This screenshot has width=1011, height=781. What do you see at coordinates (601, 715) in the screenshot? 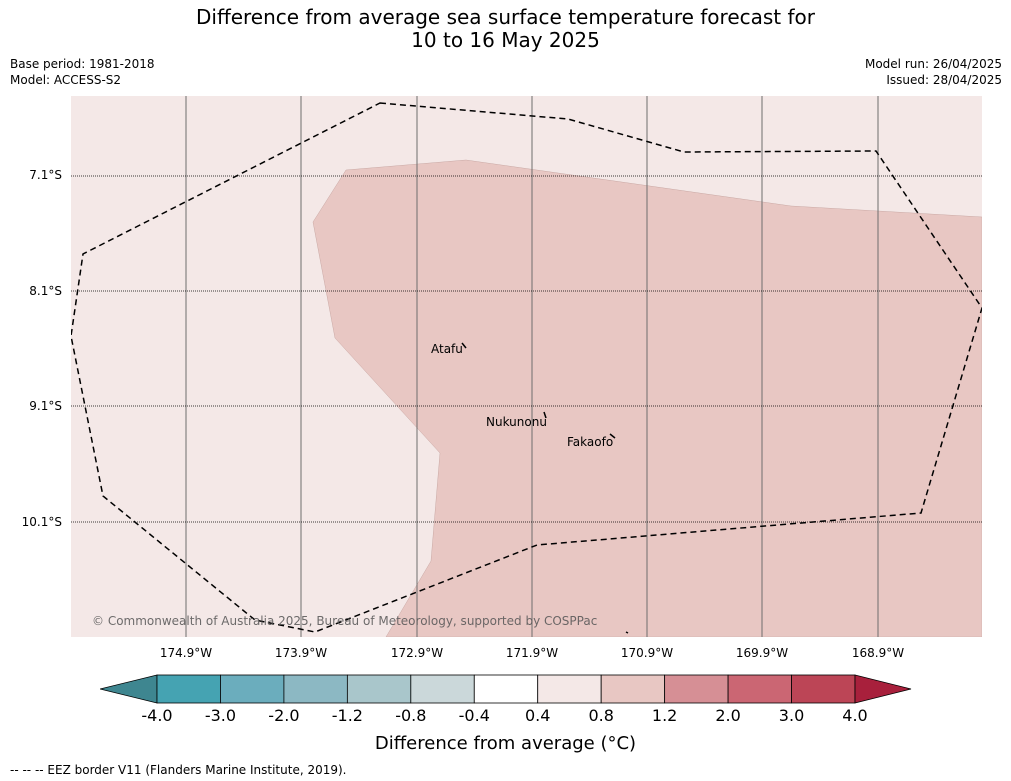
I see `colorbar-tick-label: 0.8` at bounding box center [601, 715].